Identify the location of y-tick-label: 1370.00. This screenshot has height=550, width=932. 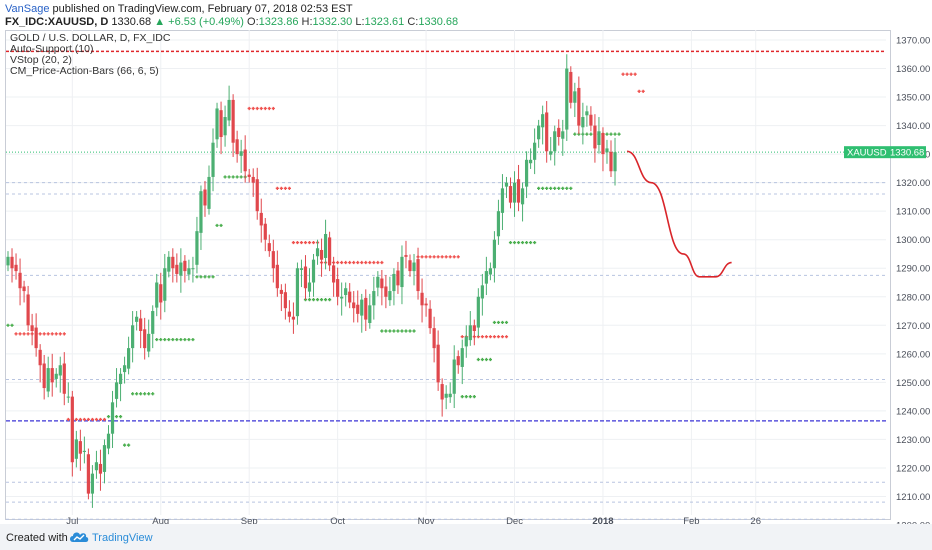
(913, 41).